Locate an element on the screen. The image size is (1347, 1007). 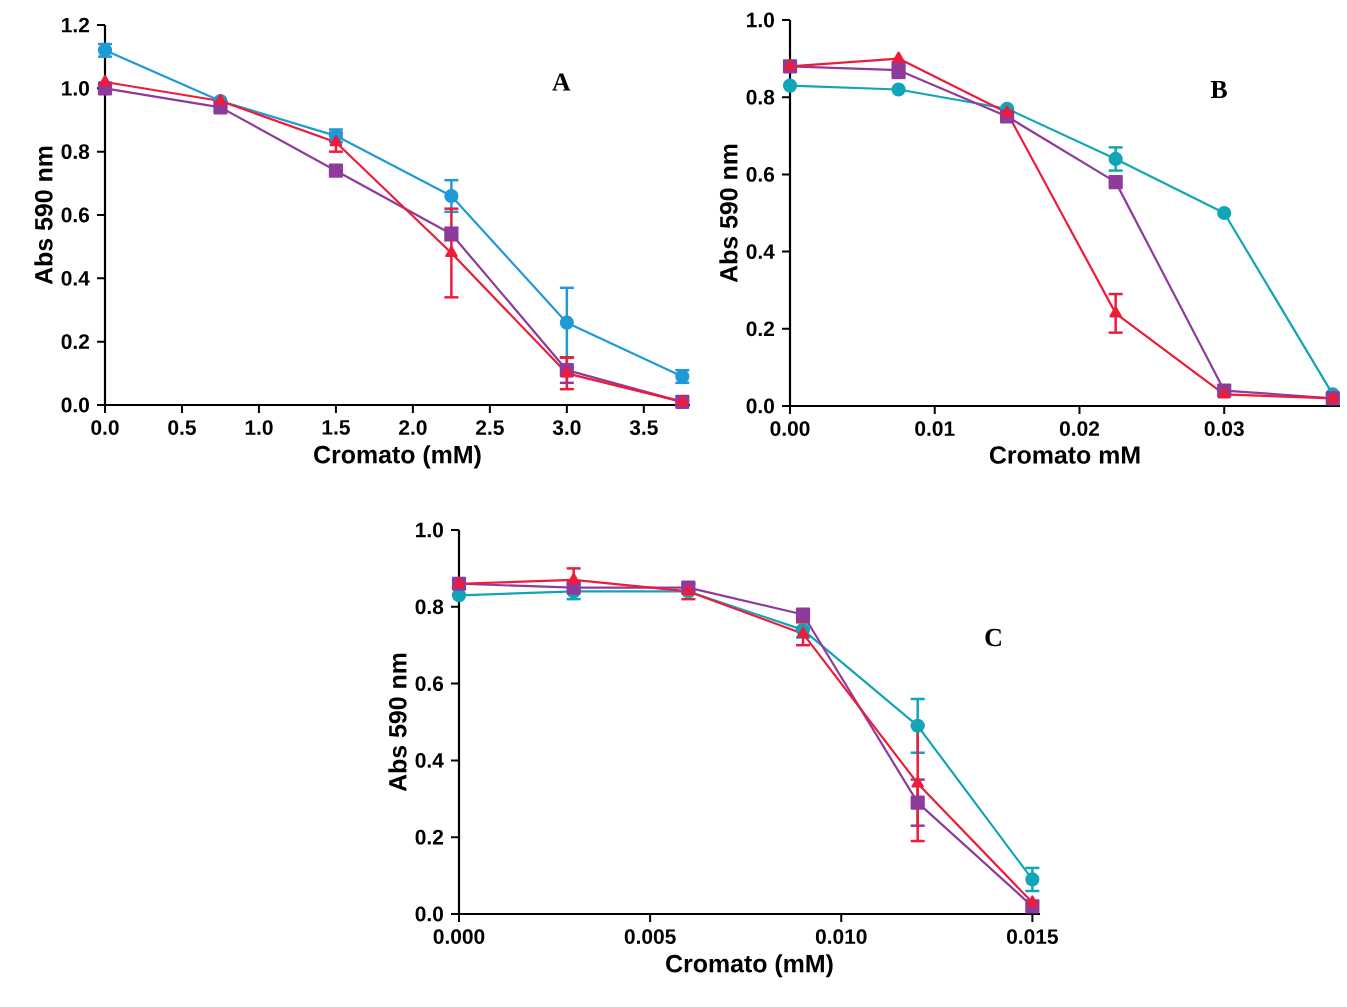
x-tick-label: 0.01 is located at coordinates (935, 428).